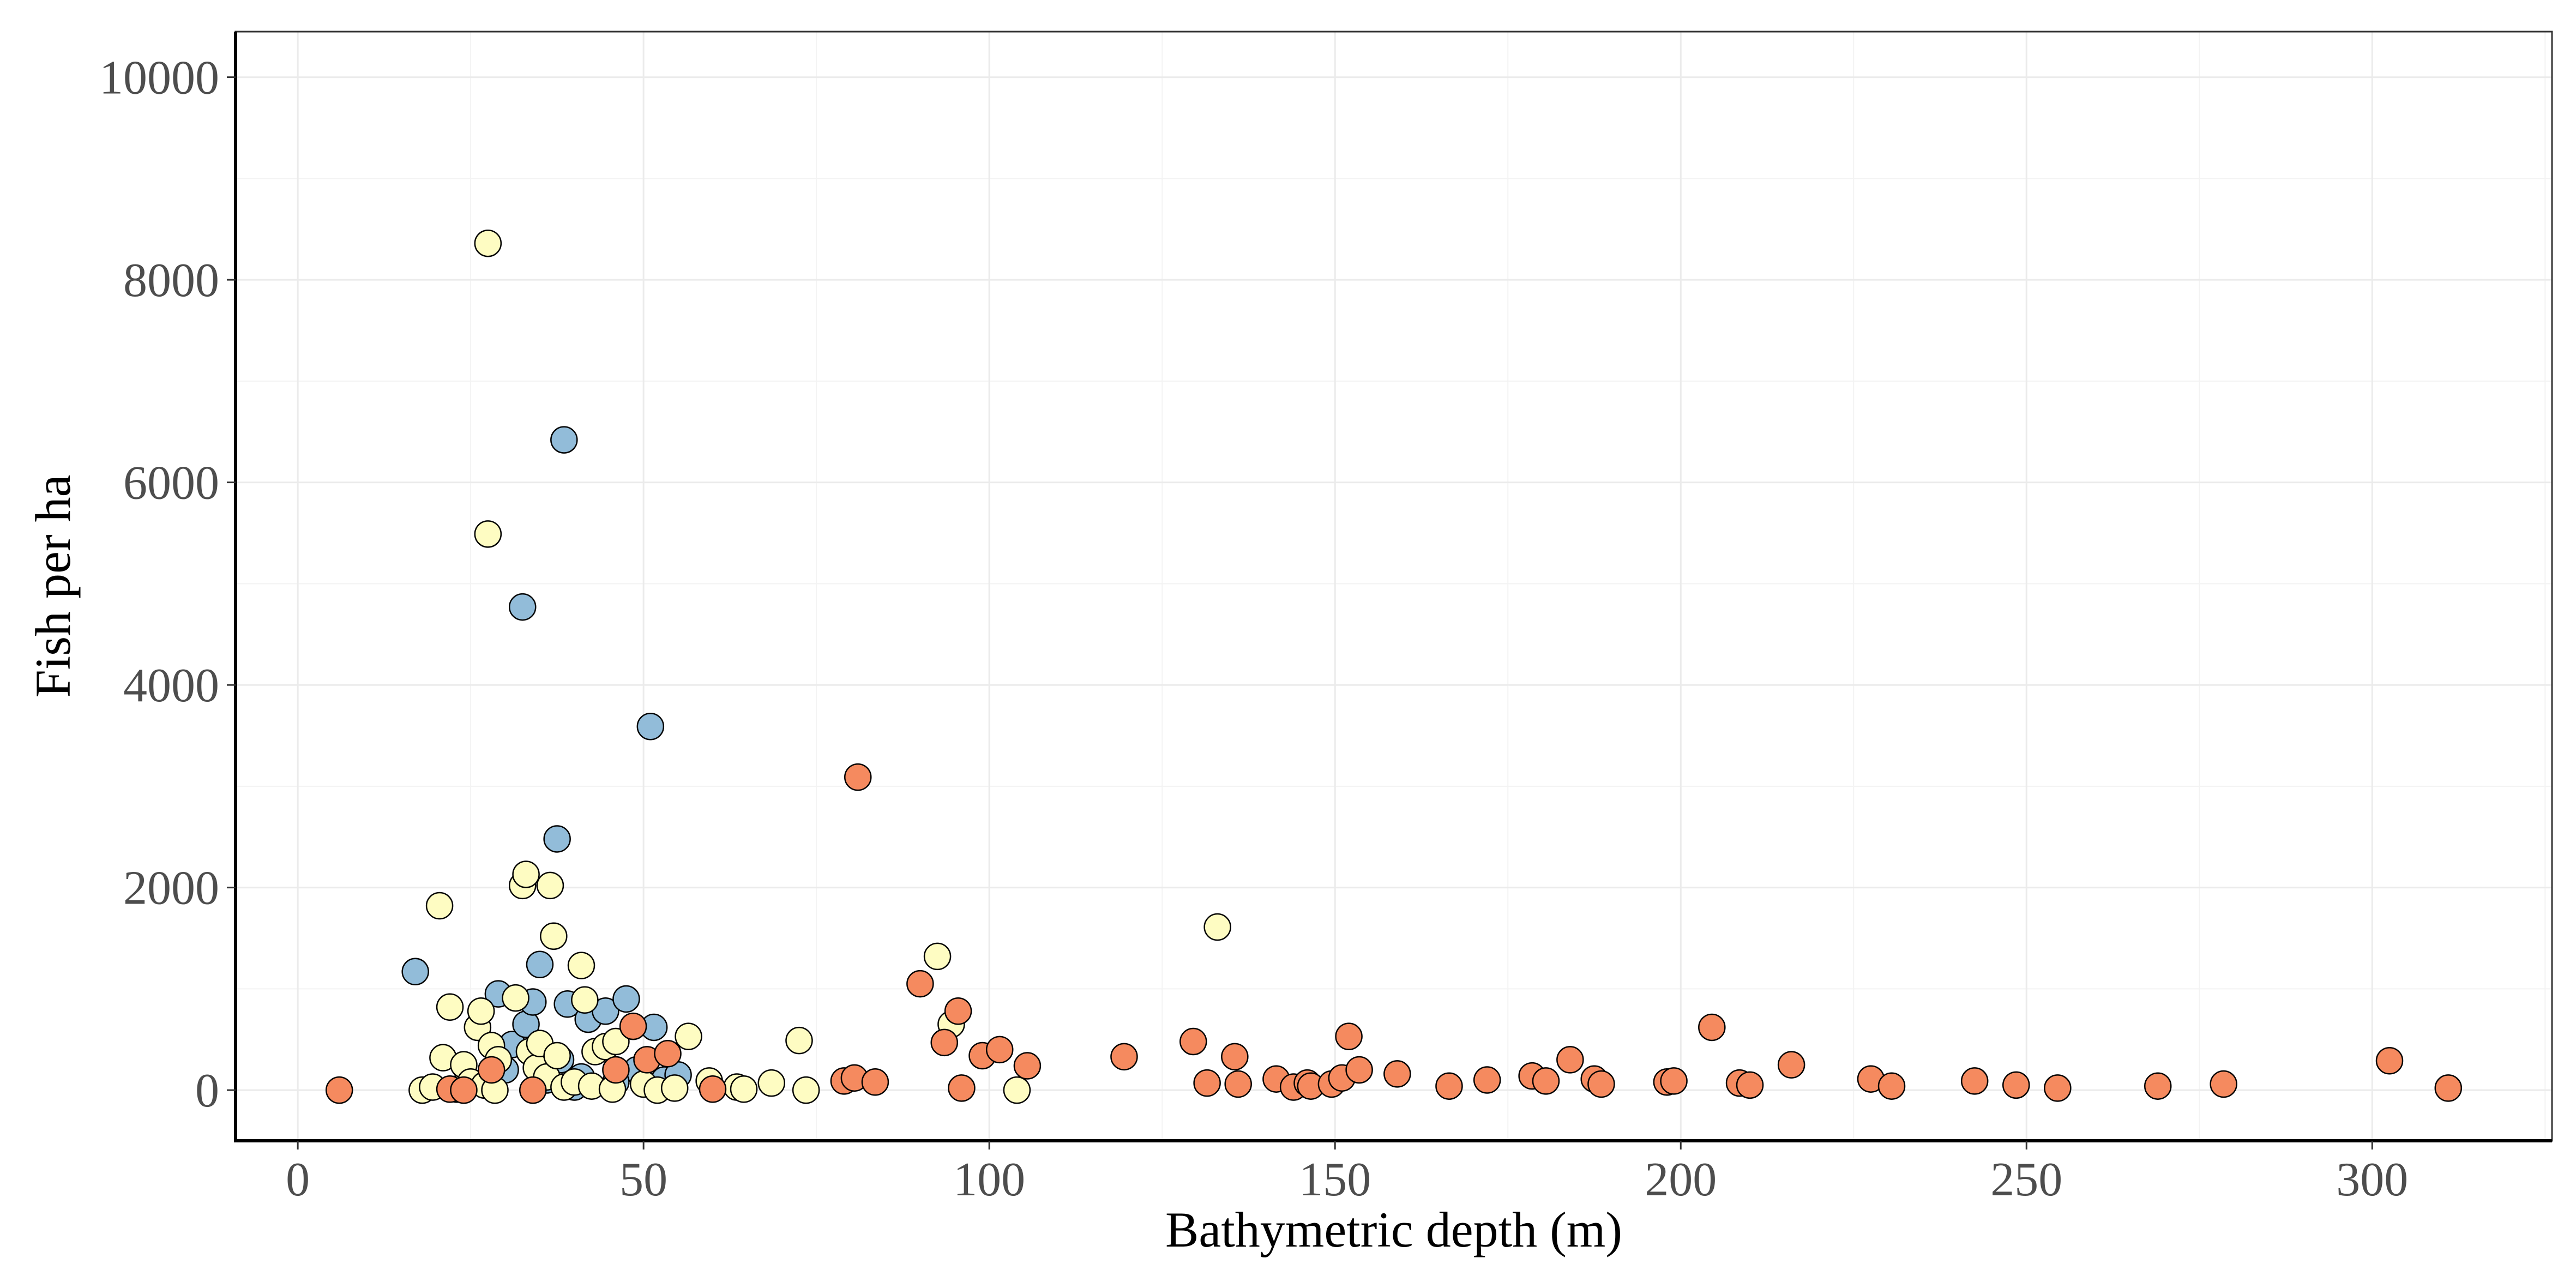  Describe the element at coordinates (1335, 1179) in the screenshot. I see `x-tick-label: 150` at that location.